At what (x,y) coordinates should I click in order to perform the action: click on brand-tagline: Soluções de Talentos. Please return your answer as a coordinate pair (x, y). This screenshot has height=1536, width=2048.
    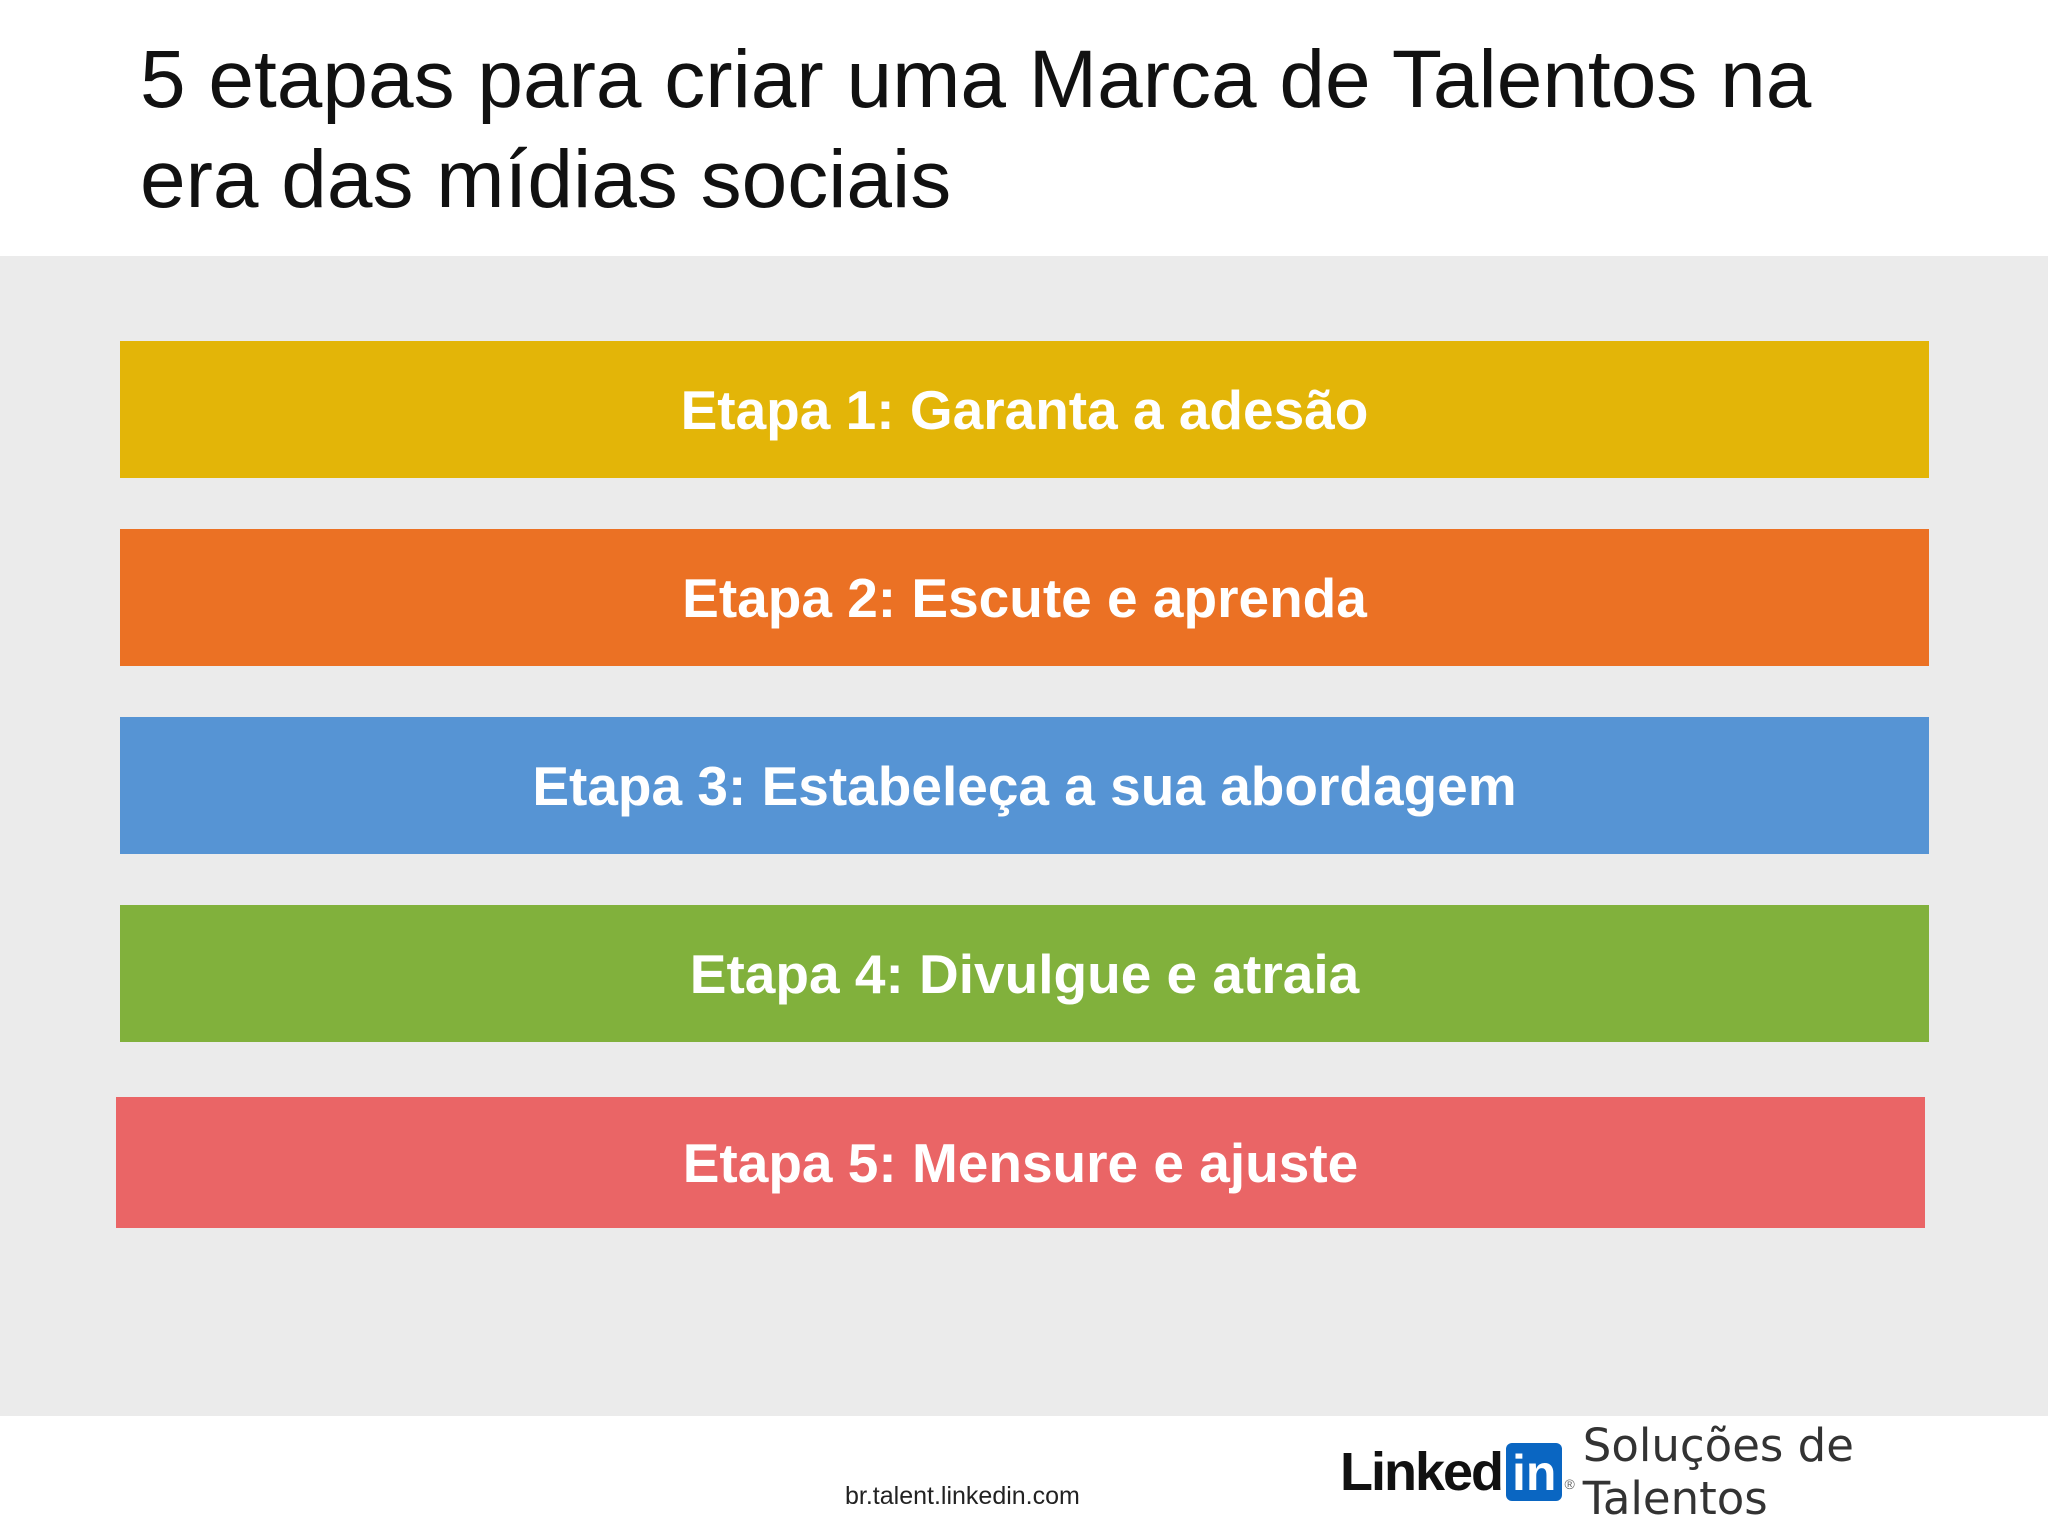
    Looking at the image, I should click on (1718, 1472).